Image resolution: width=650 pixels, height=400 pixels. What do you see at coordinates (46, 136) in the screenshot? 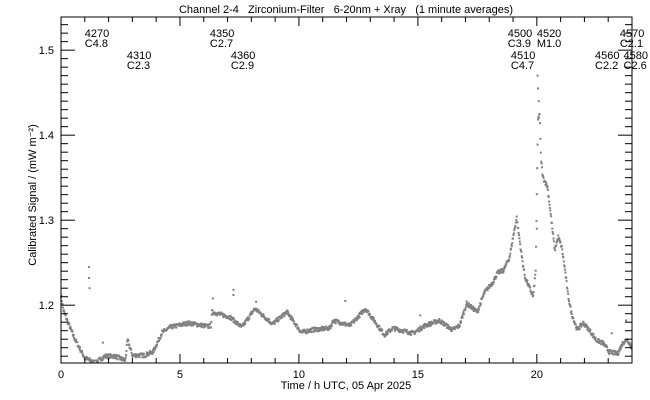
I see `y-tick-label: 1.4` at bounding box center [46, 136].